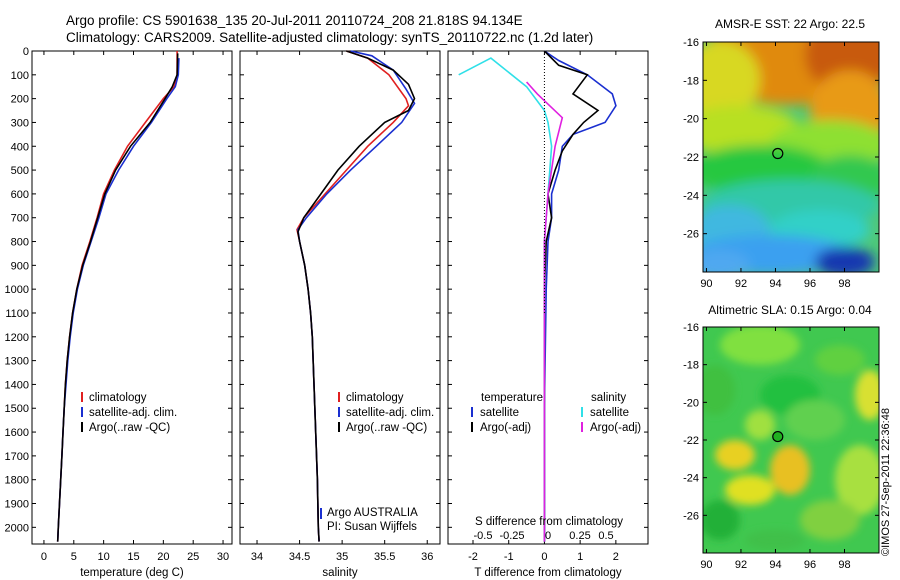  I want to click on temp-legend-label: Argo(..raw -QC), so click(129, 428).